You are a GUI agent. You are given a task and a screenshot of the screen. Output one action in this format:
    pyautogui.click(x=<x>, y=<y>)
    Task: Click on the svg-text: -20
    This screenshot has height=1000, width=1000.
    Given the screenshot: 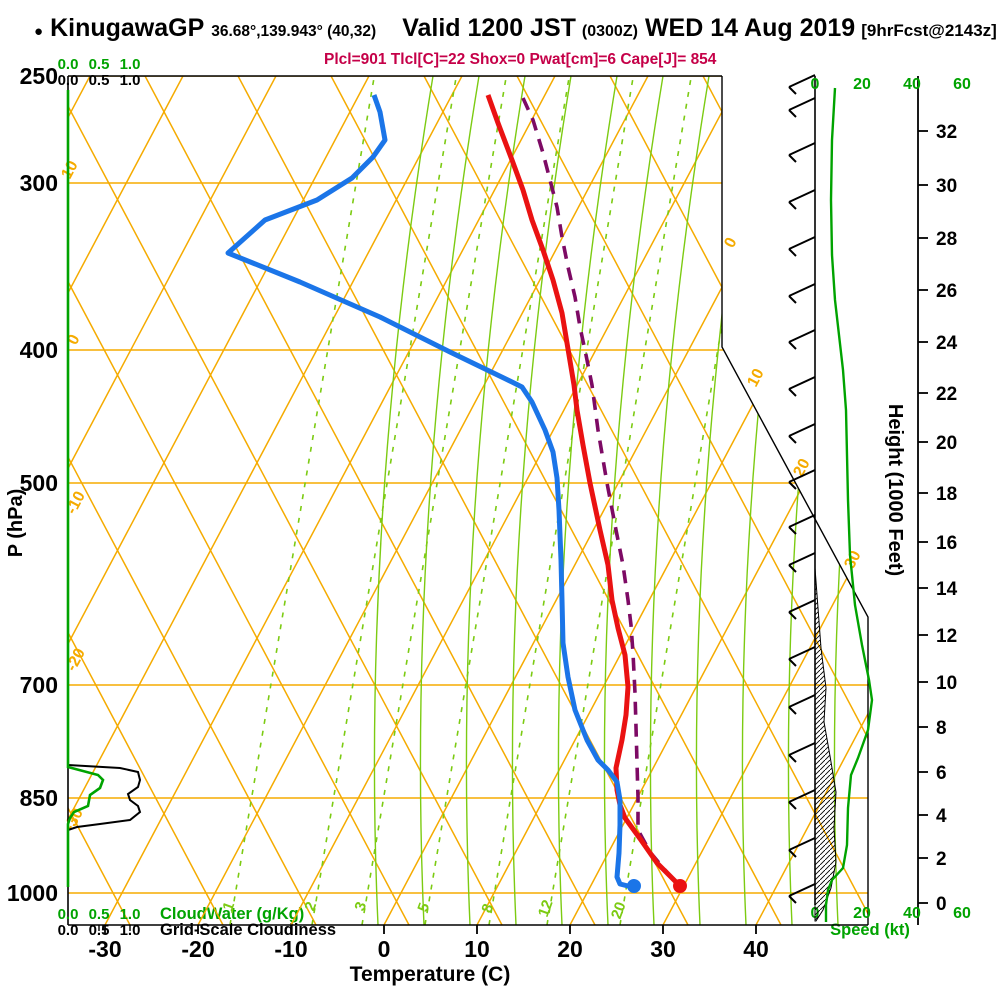 What is the action you would take?
    pyautogui.click(x=197, y=949)
    